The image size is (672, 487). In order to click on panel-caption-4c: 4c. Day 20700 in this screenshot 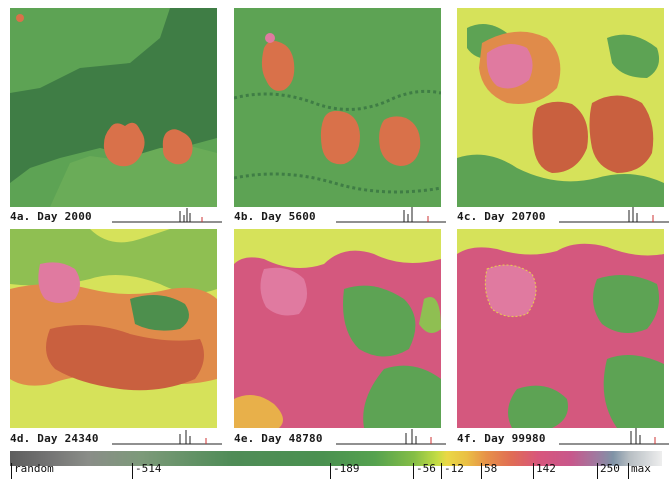, I will do `click(501, 216)`.